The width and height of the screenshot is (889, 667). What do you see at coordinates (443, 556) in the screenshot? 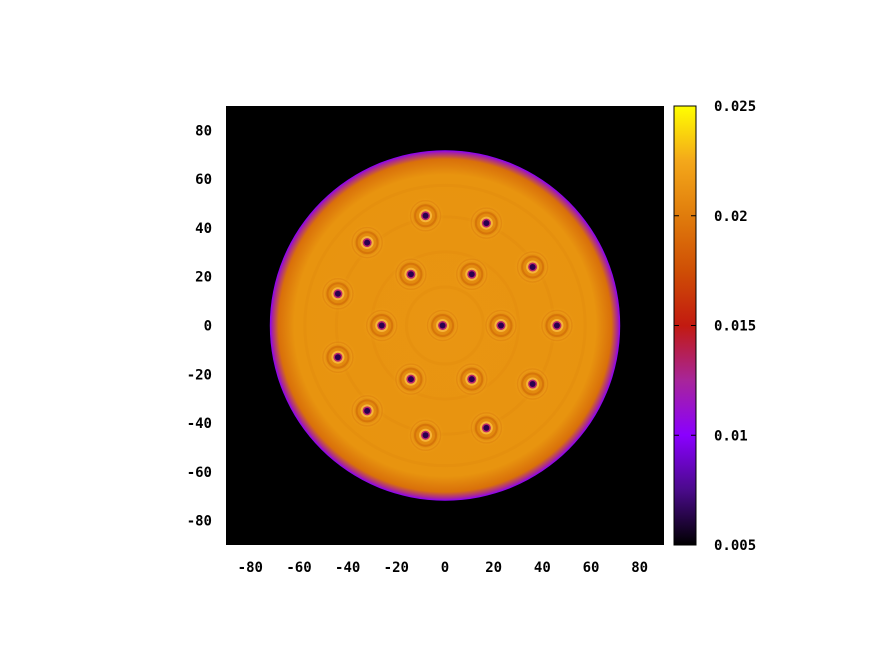
I see `x-axis: -80 -60 -40 -20 0 20 40 60 80` at bounding box center [443, 556].